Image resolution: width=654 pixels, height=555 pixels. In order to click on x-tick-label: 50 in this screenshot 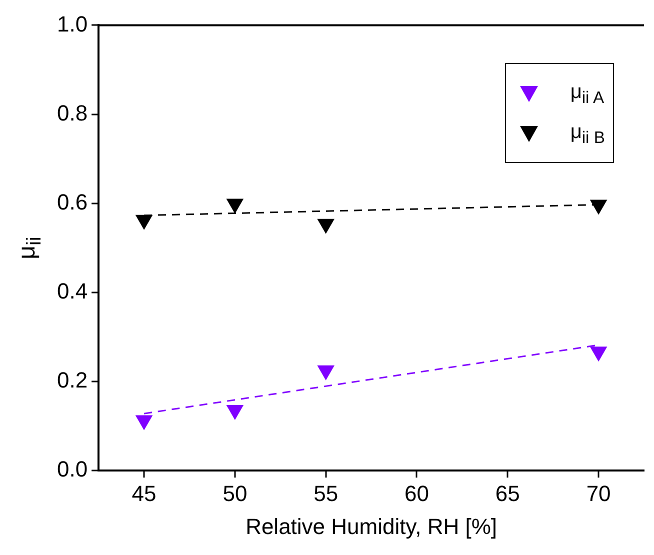, I will do `click(235, 493)`.